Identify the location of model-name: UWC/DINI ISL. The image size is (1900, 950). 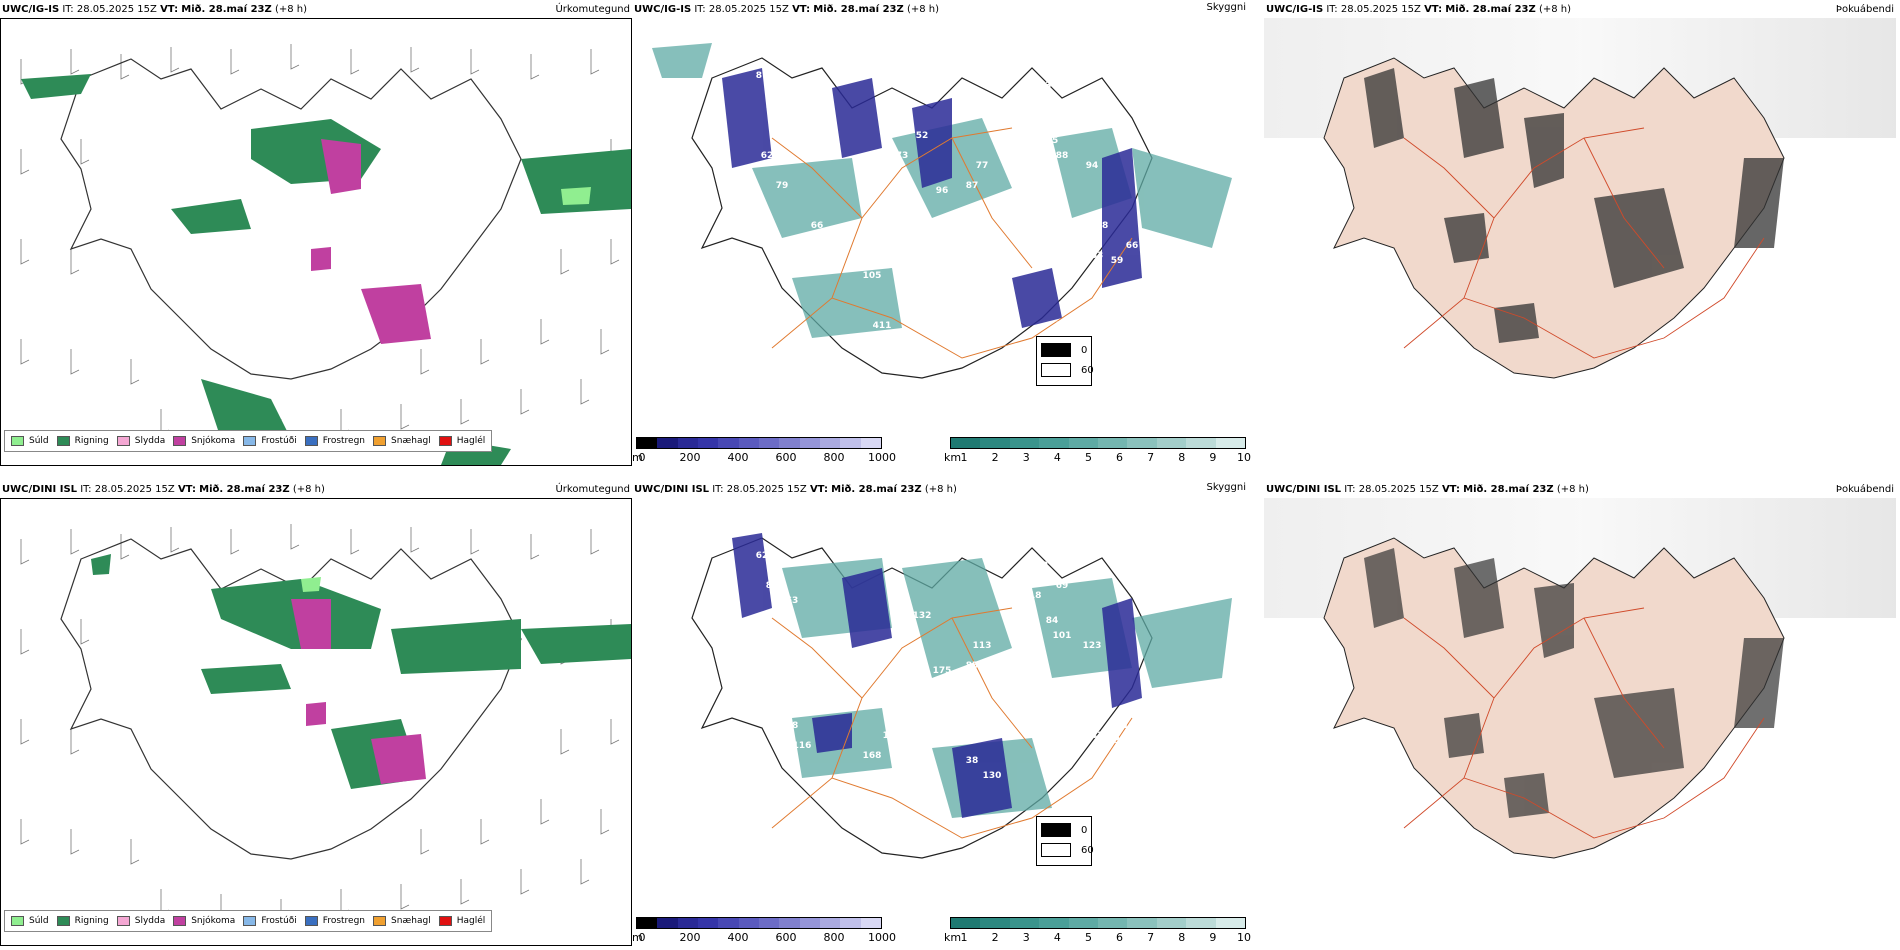
(40, 489).